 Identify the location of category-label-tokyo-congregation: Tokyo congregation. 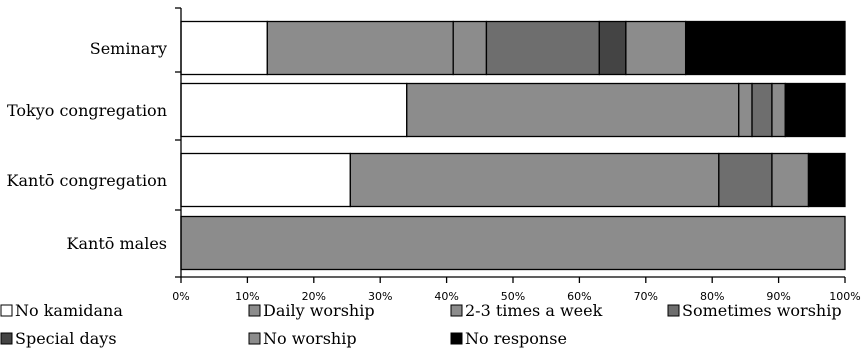
(87, 110).